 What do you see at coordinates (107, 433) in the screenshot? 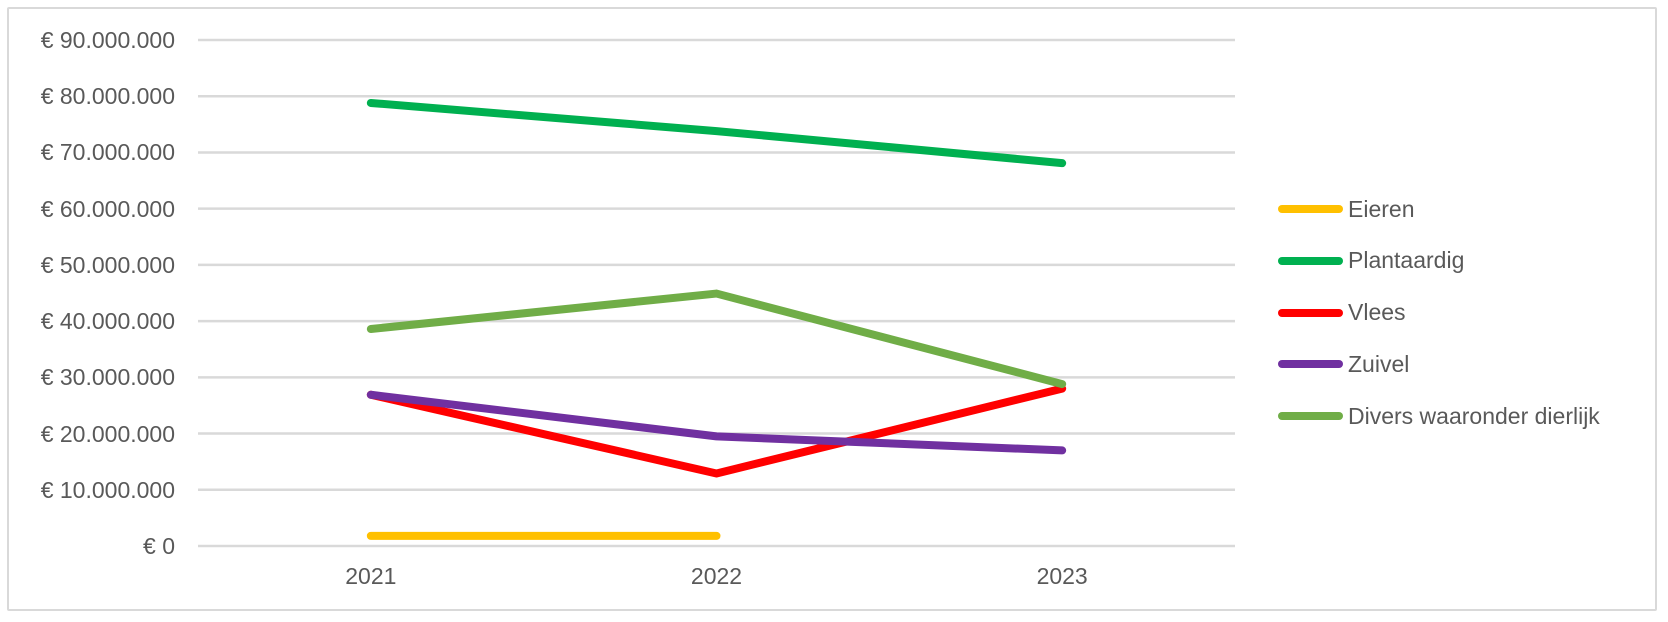
I see `y-axis-tick-label: € 20.000.000` at bounding box center [107, 433].